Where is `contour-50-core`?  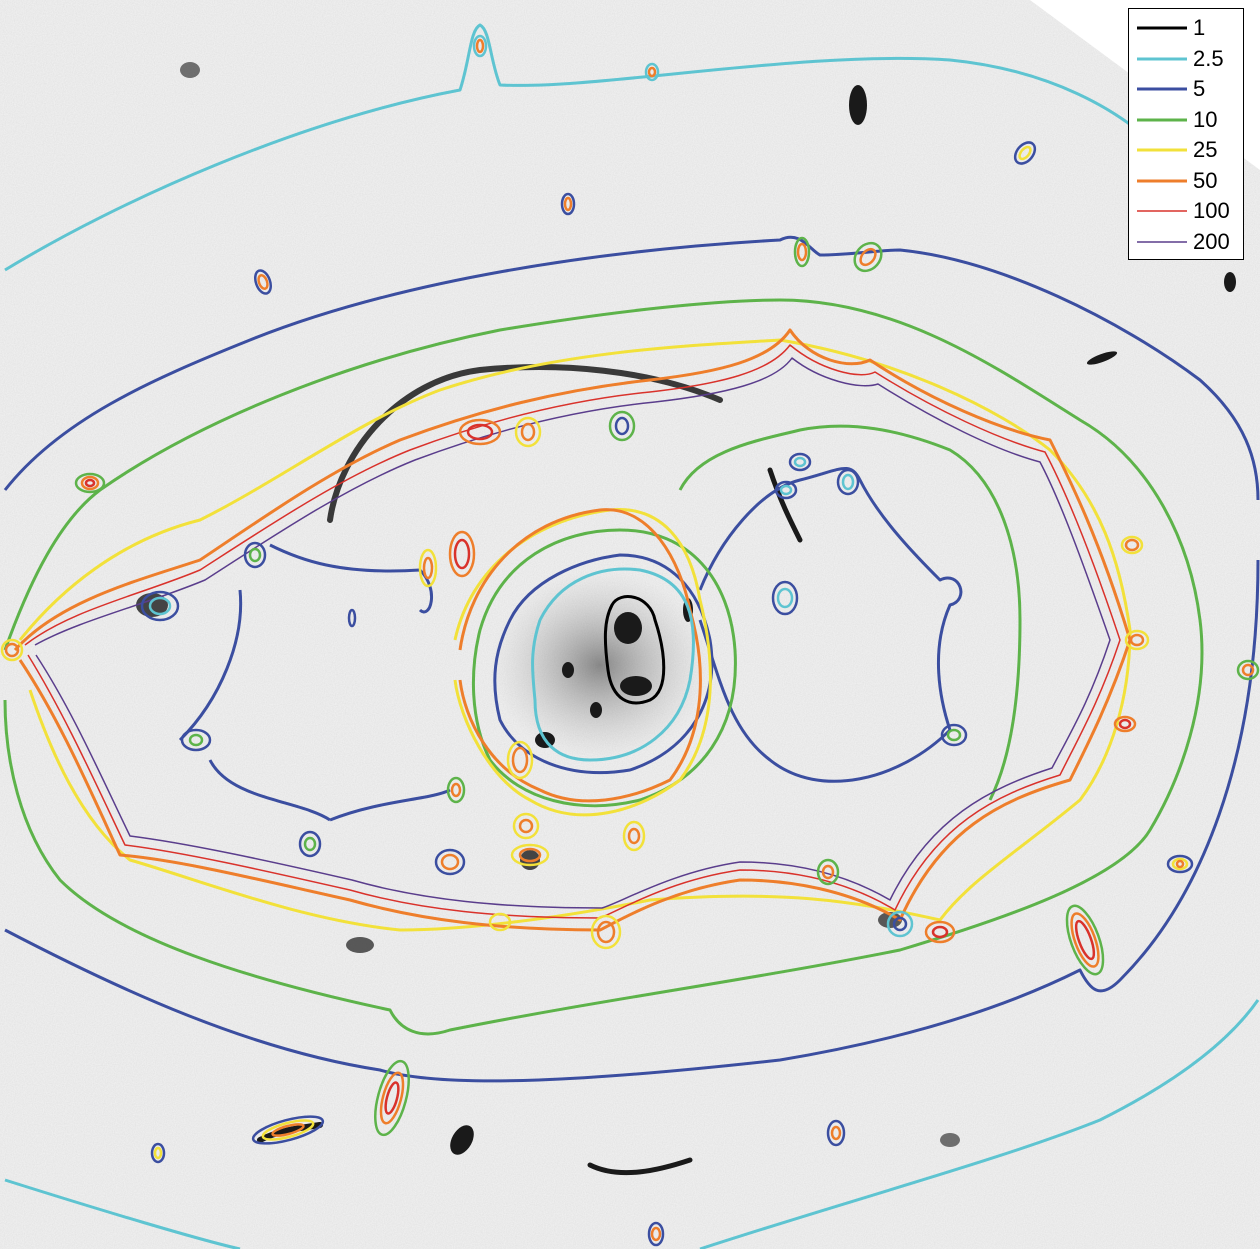 contour-50-core is located at coordinates (580, 655).